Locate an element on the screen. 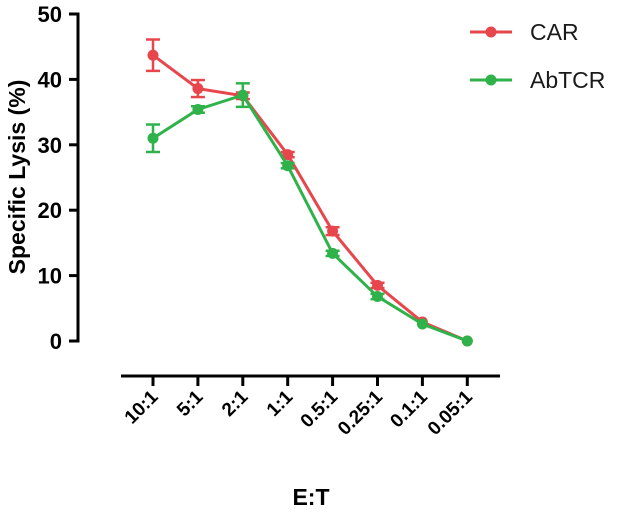  legend-item-abtcr: AbTCR is located at coordinates (537, 80).